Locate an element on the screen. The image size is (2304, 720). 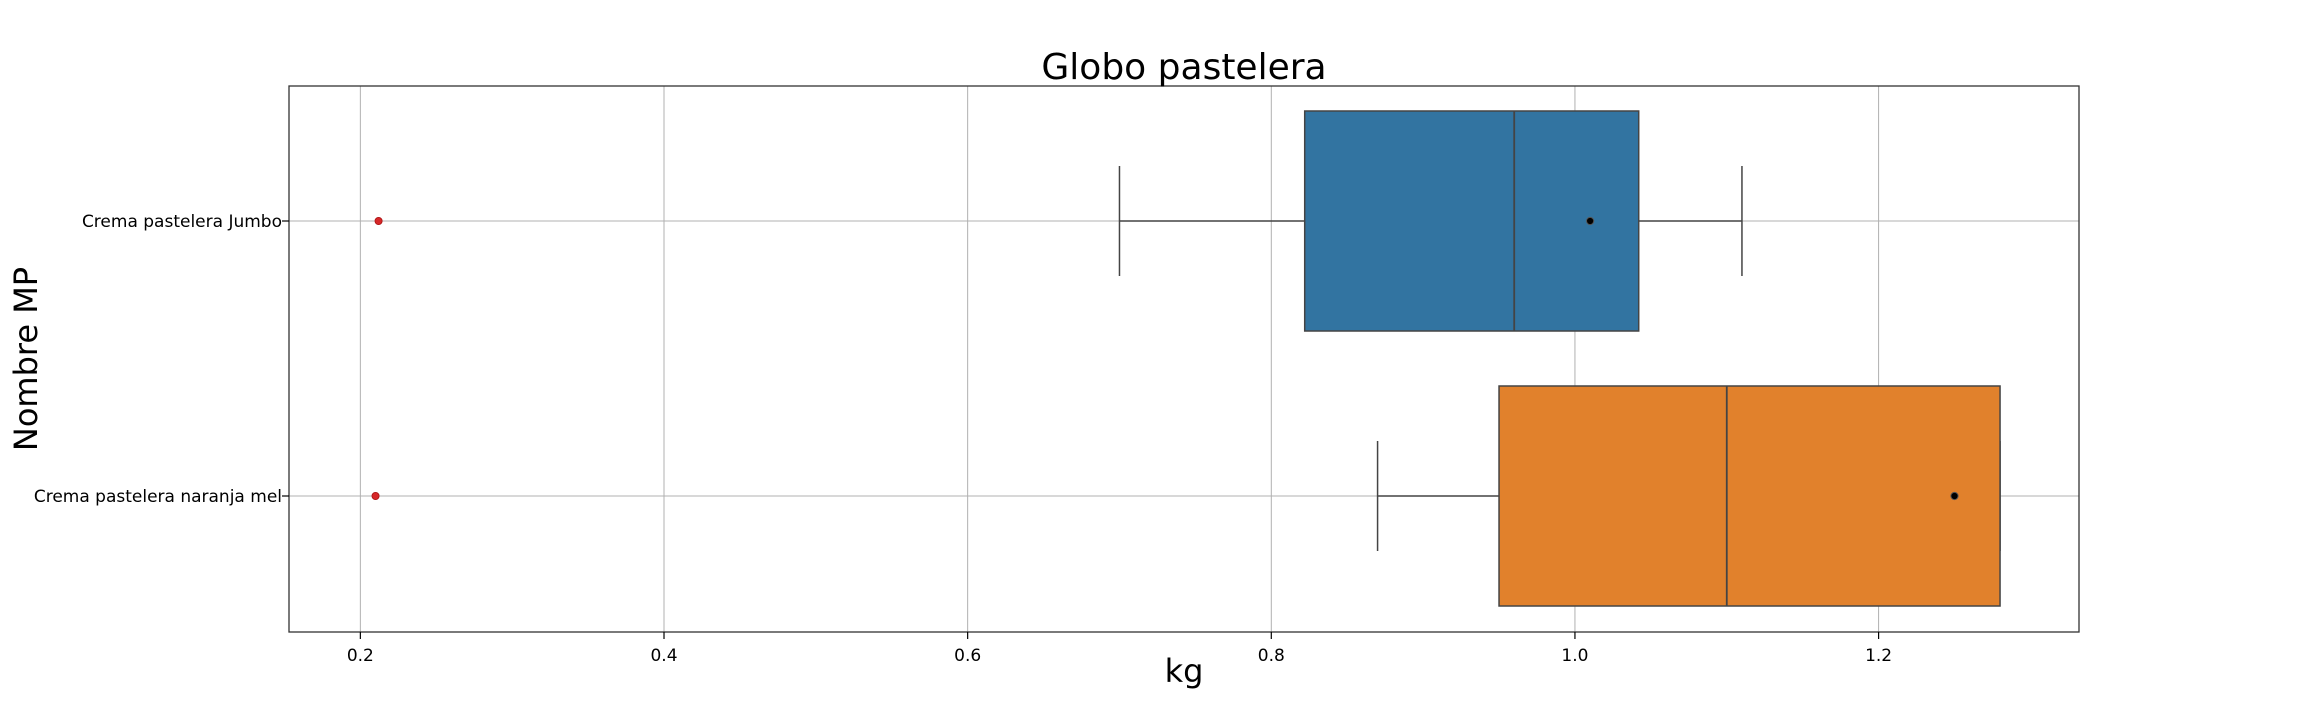
x-tick-label: 0.8 is located at coordinates (1271, 656).